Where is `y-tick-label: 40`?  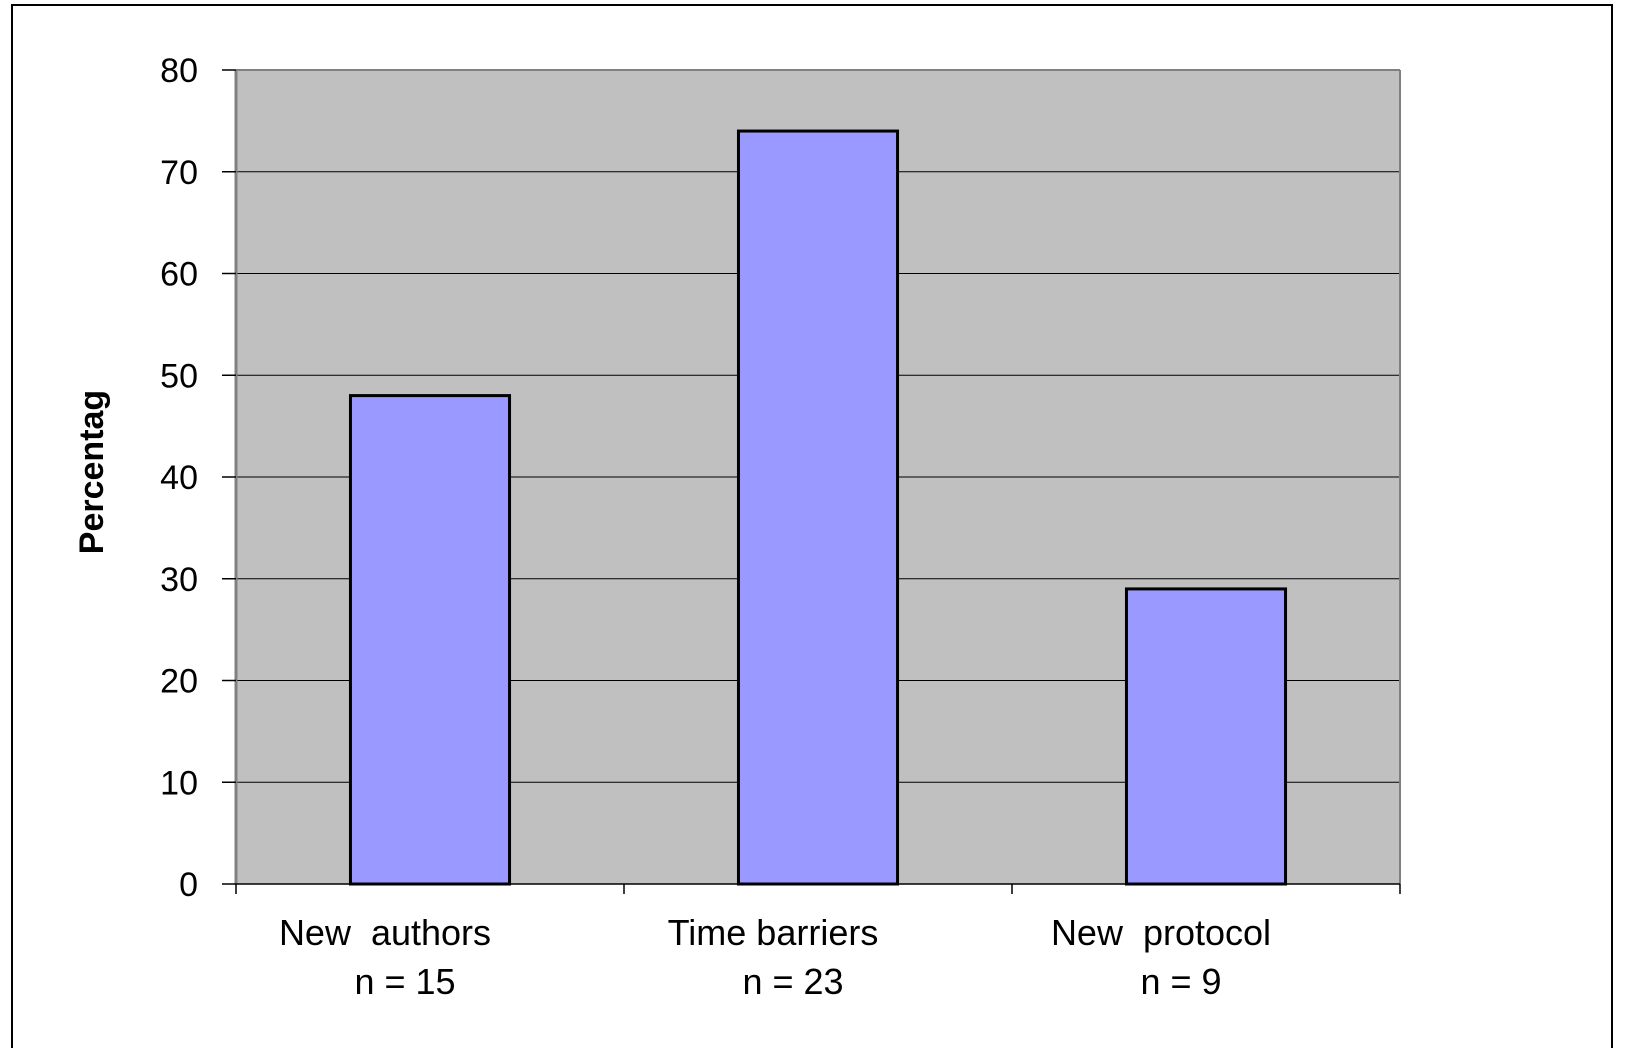
y-tick-label: 40 is located at coordinates (179, 478).